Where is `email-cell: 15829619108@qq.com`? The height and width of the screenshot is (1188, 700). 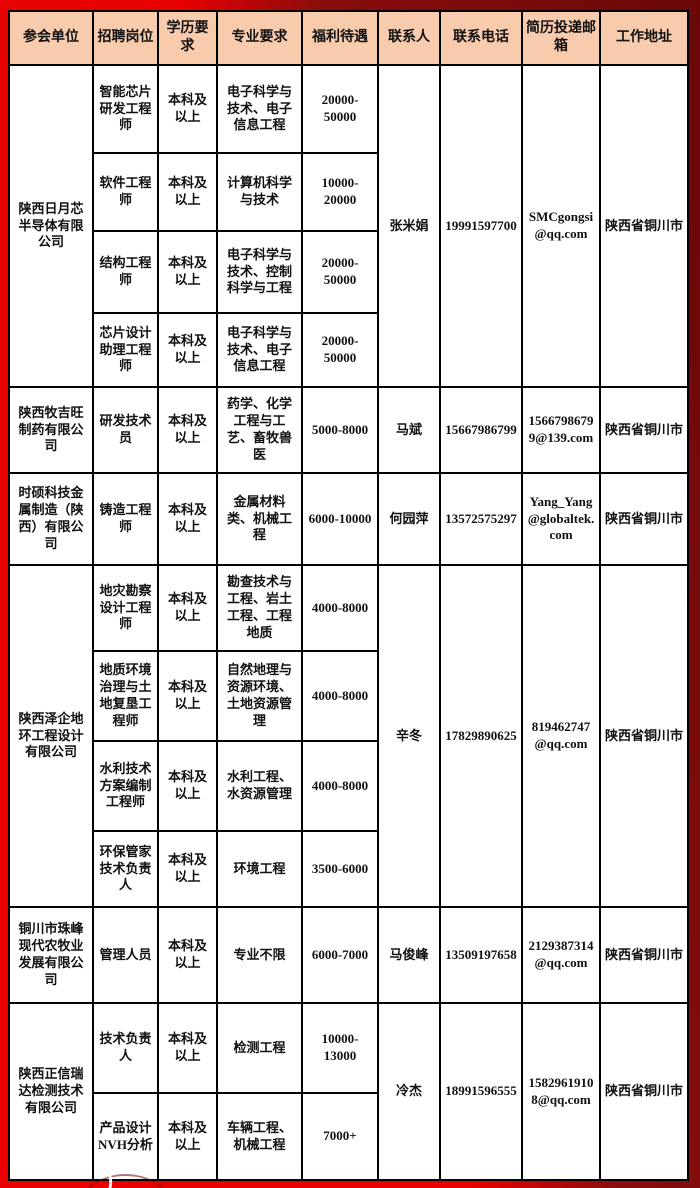 email-cell: 15829619108@qq.com is located at coordinates (561, 1091).